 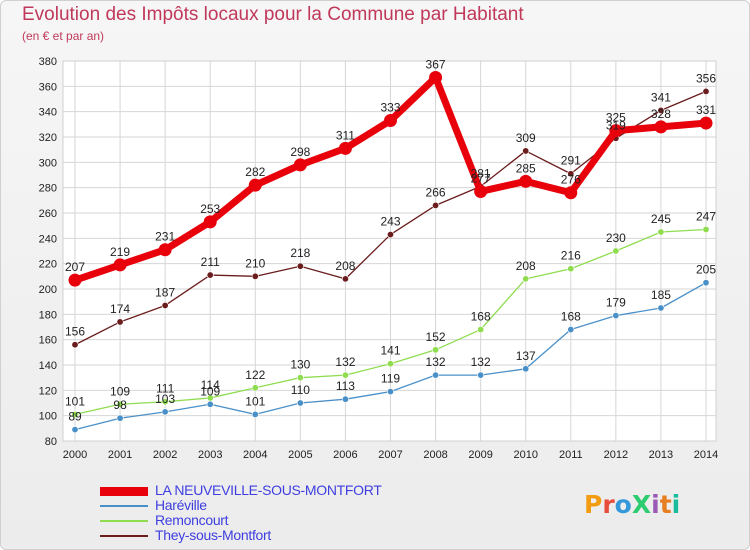 I want to click on data-label: 291, so click(x=571, y=161).